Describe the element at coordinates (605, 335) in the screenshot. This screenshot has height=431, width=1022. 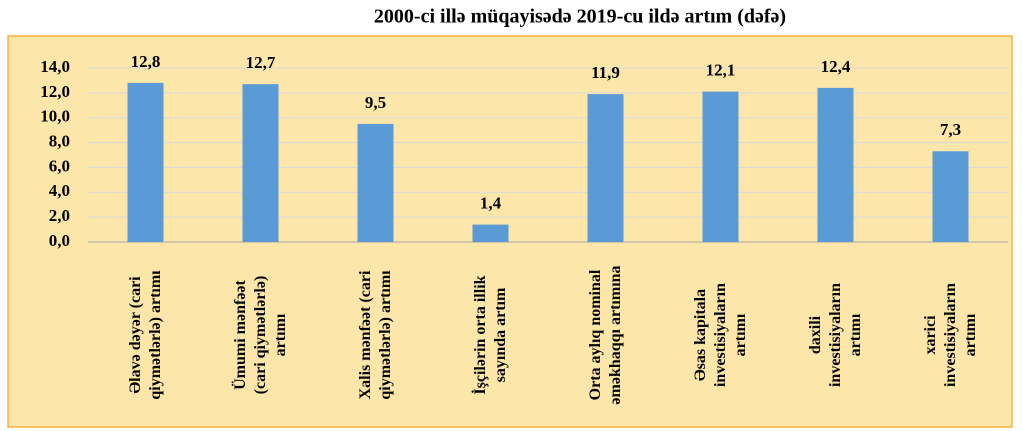
I see `x-tick-label: Orta aylıq nominal əməkhaqqı artımına` at that location.